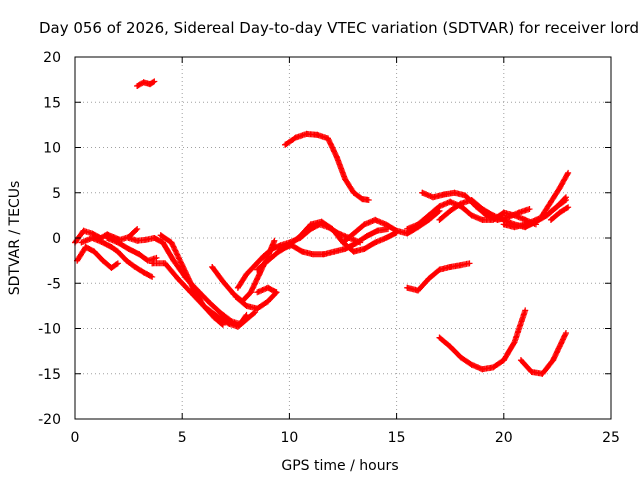 Image resolution: width=640 pixels, height=480 pixels. What do you see at coordinates (339, 466) in the screenshot?
I see `x-axis-label: GPS time / hours` at bounding box center [339, 466].